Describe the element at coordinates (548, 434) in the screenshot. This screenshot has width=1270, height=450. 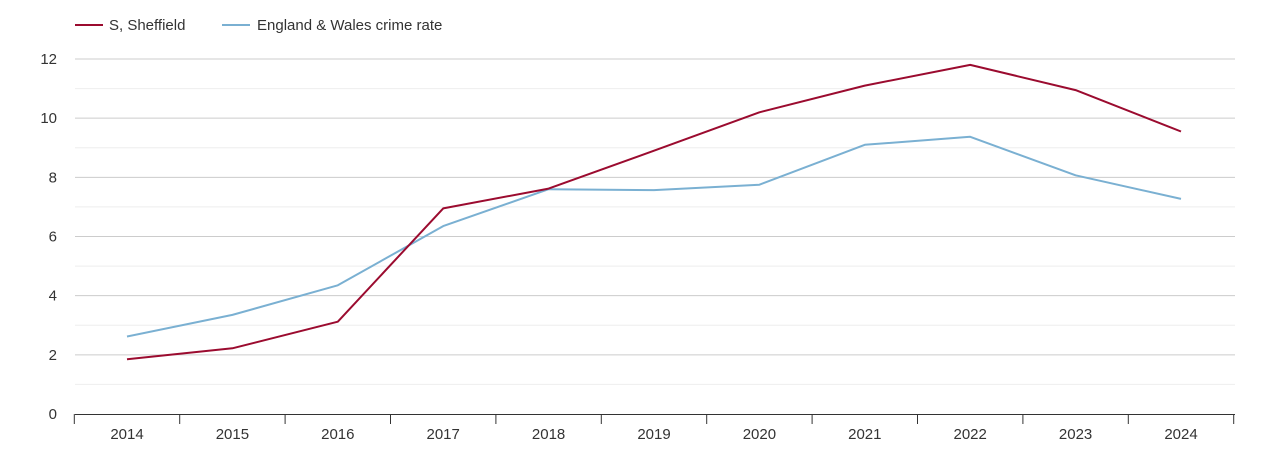
I see `x-tick-label: 2018` at that location.